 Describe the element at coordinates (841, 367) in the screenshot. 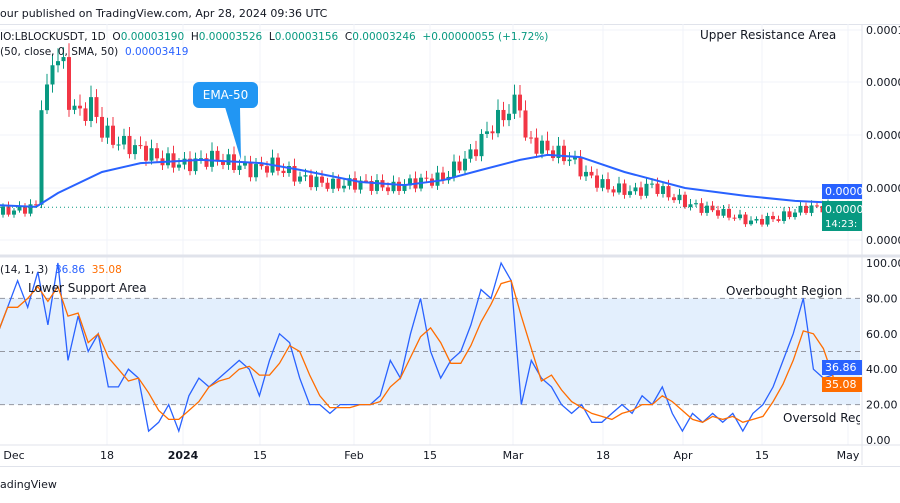

I see `stoch-k-tag-text: 36.86` at that location.